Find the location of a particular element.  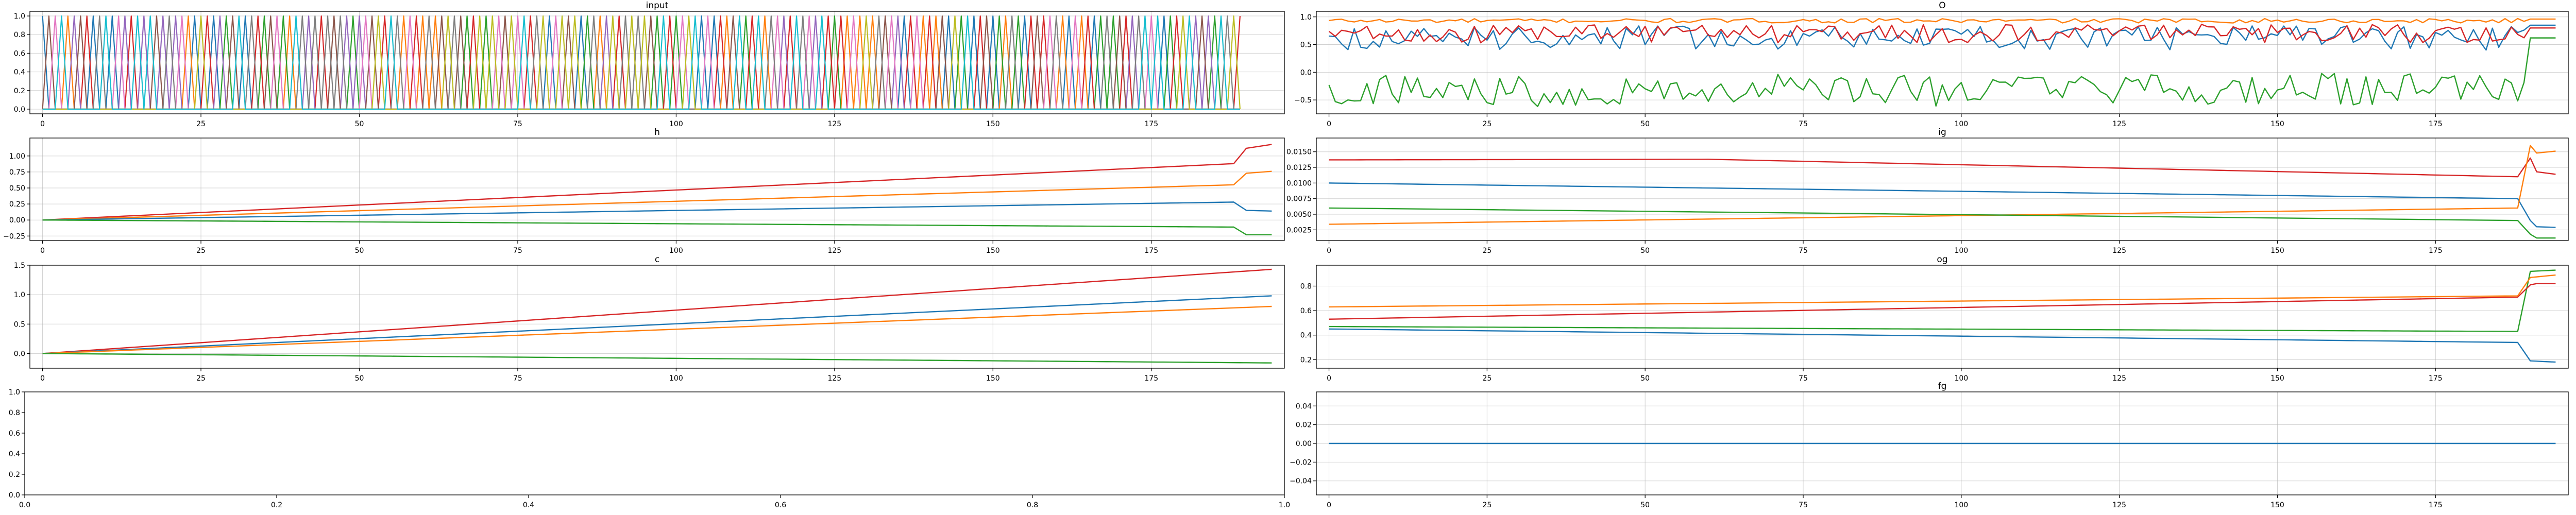

y-tick-label: 0.4 is located at coordinates (19, 72).